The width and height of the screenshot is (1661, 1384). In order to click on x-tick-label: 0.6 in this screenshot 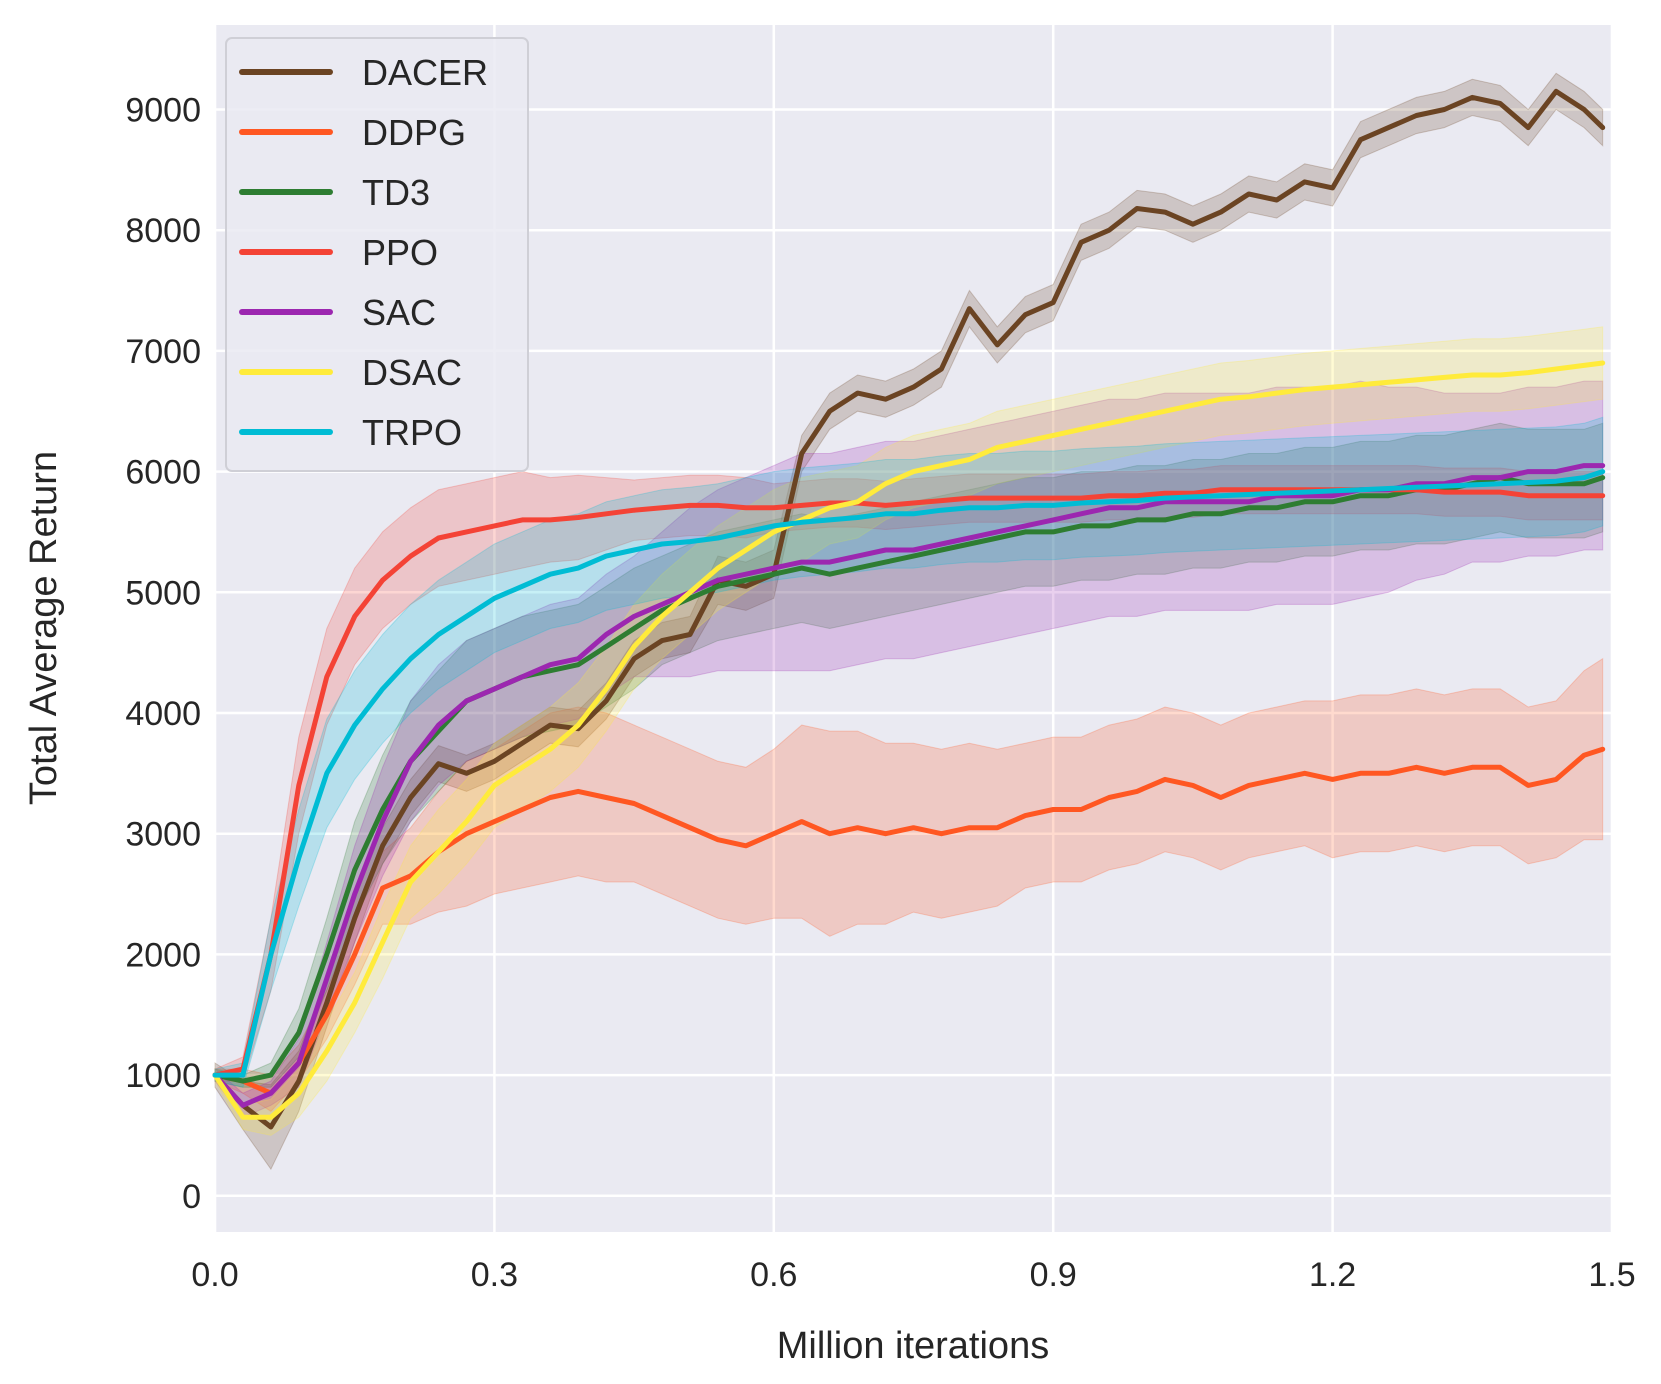, I will do `click(773, 1275)`.